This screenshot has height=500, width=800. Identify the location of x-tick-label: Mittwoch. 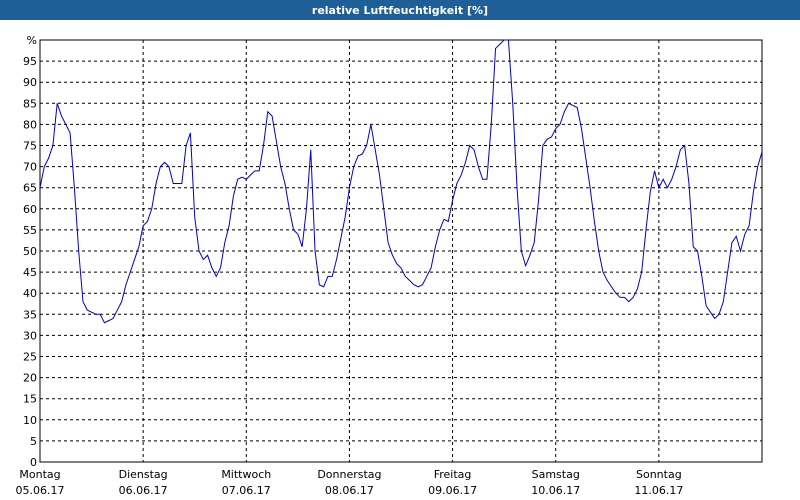
(246, 474).